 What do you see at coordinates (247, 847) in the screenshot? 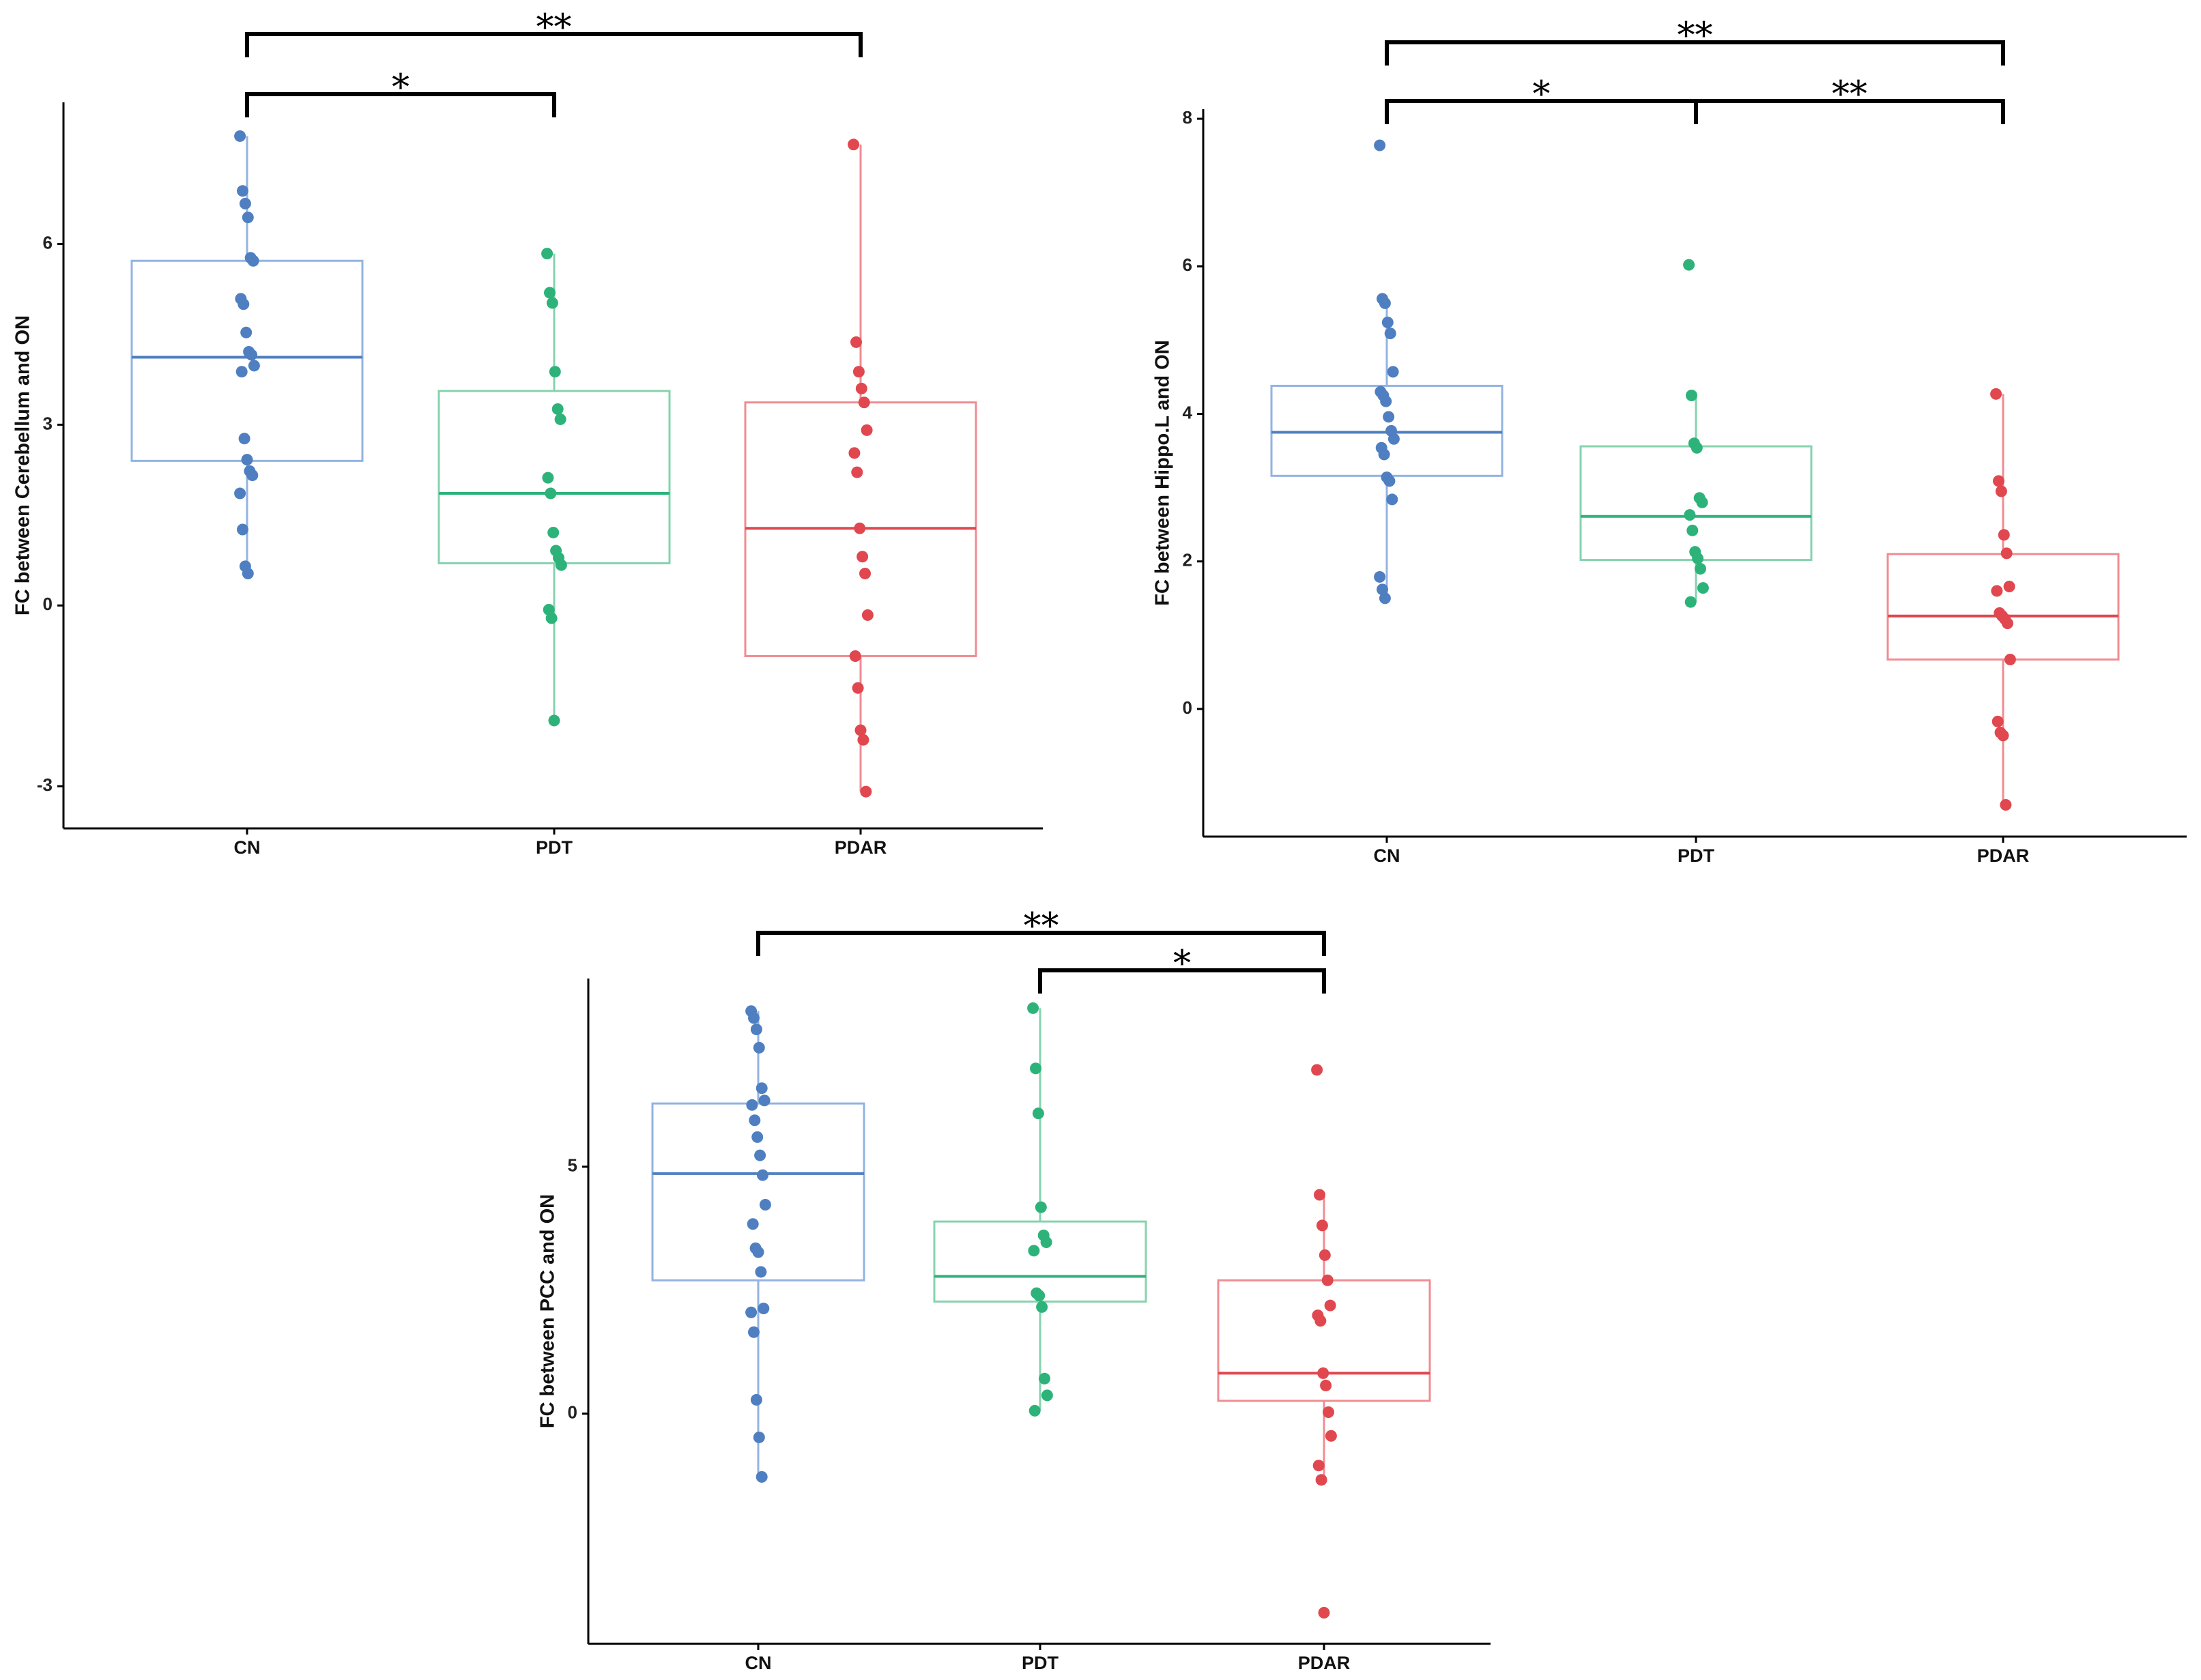
I see `x-tick-label: CN` at bounding box center [247, 847].